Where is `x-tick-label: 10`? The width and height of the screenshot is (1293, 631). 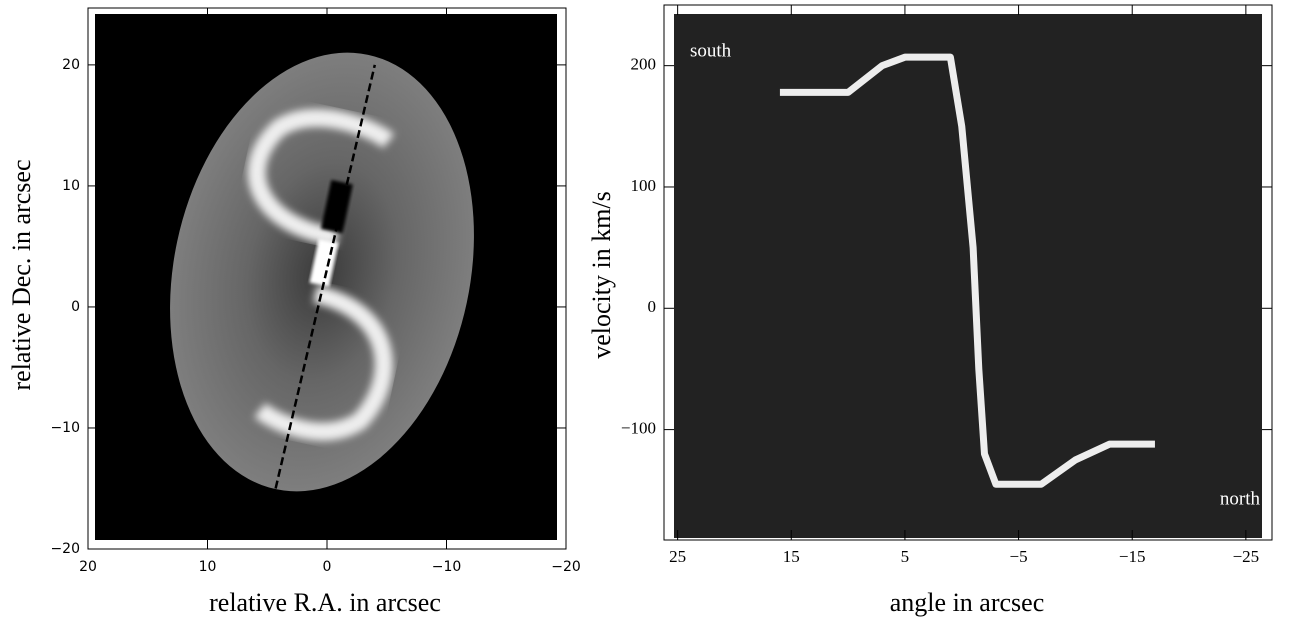
x-tick-label: 10 is located at coordinates (208, 567).